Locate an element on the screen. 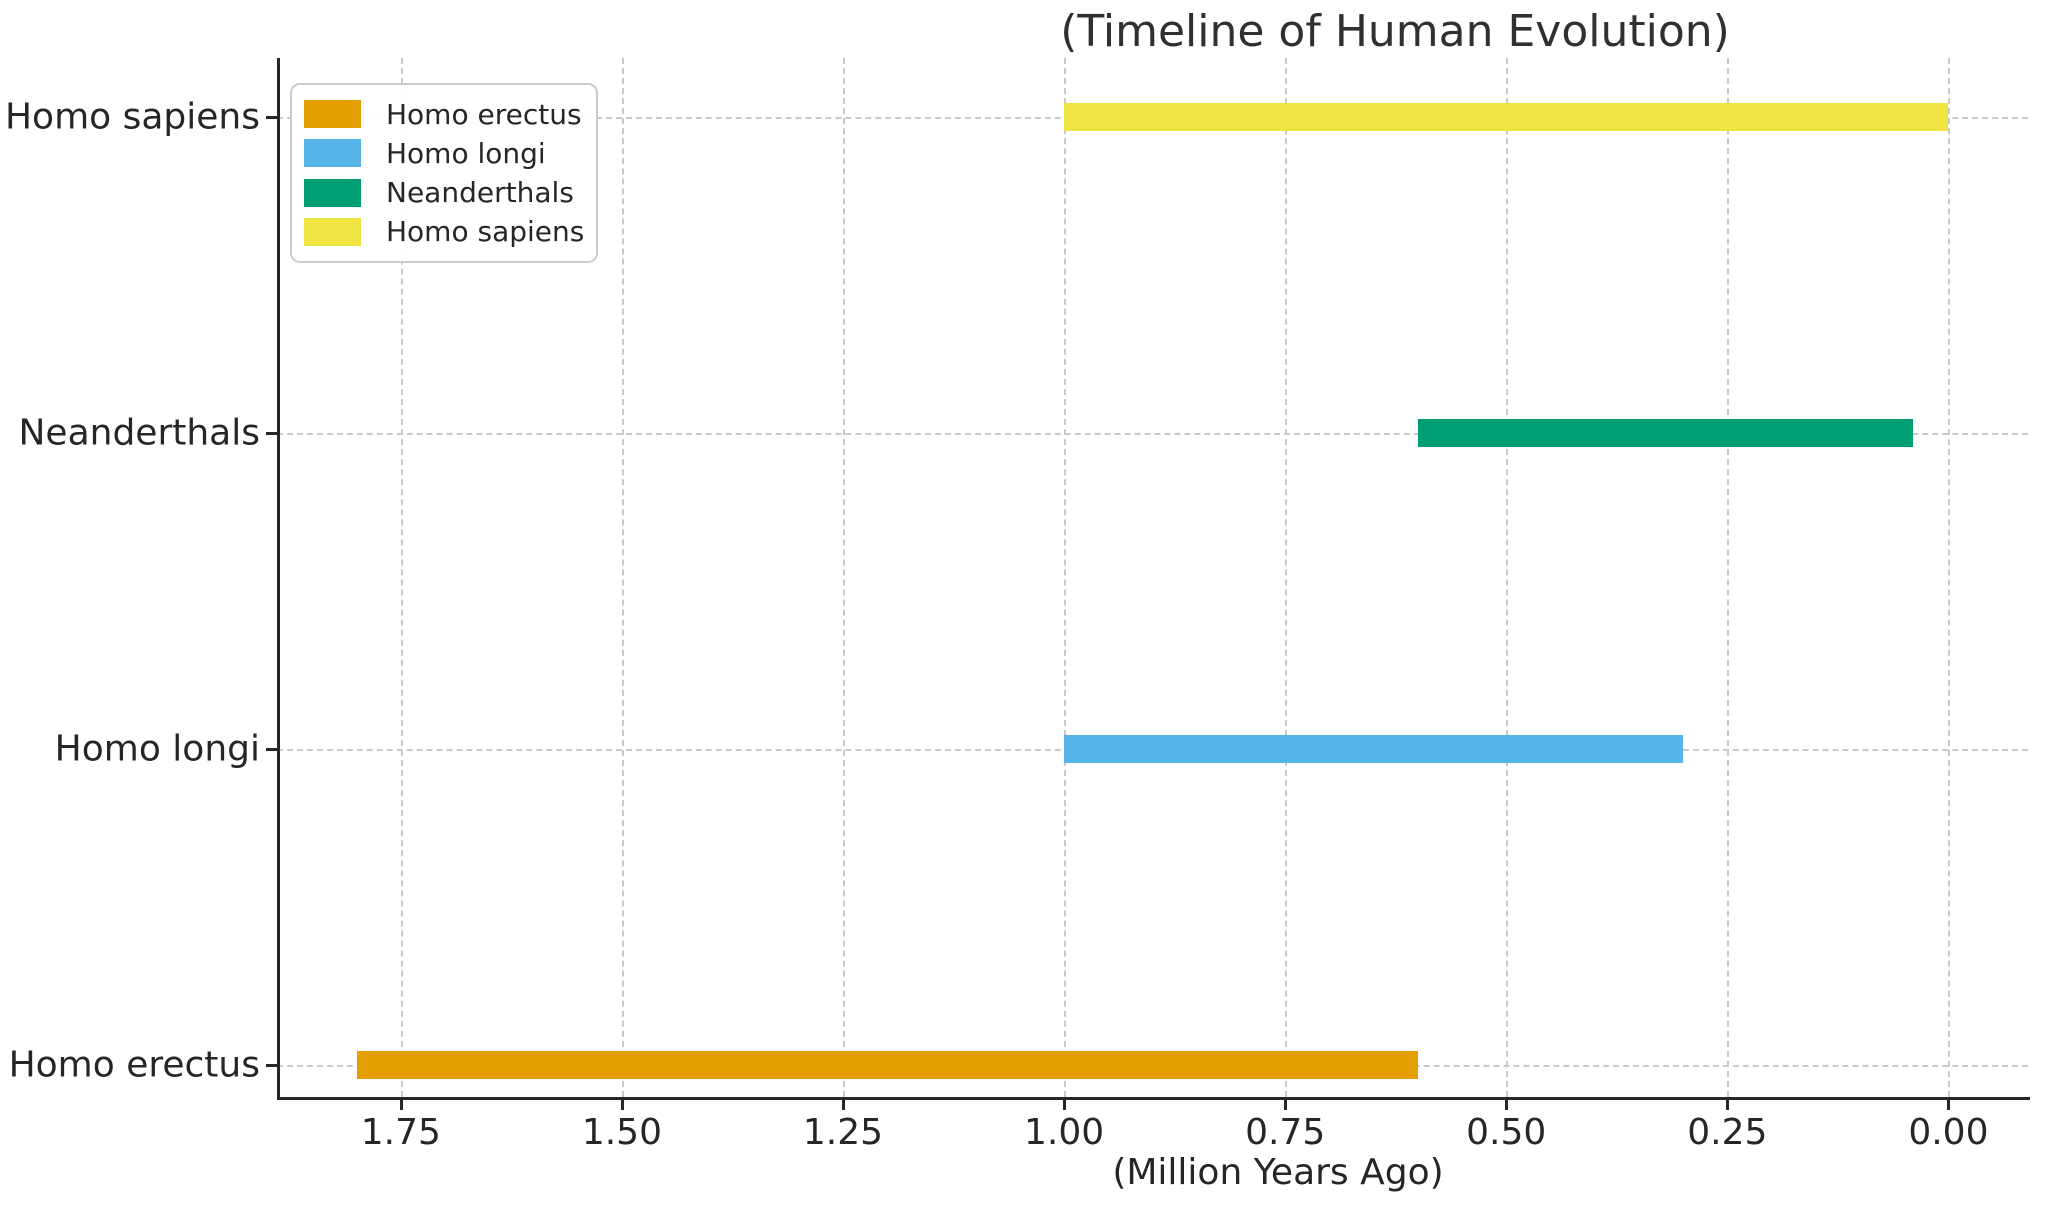 The height and width of the screenshot is (1222, 2046). x-tick-label: 1.25 is located at coordinates (843, 1132).